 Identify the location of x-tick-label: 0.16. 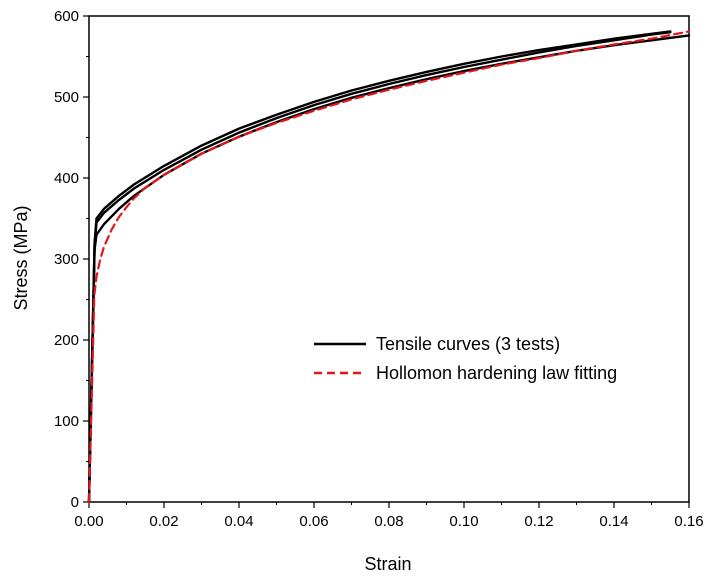
(688, 521).